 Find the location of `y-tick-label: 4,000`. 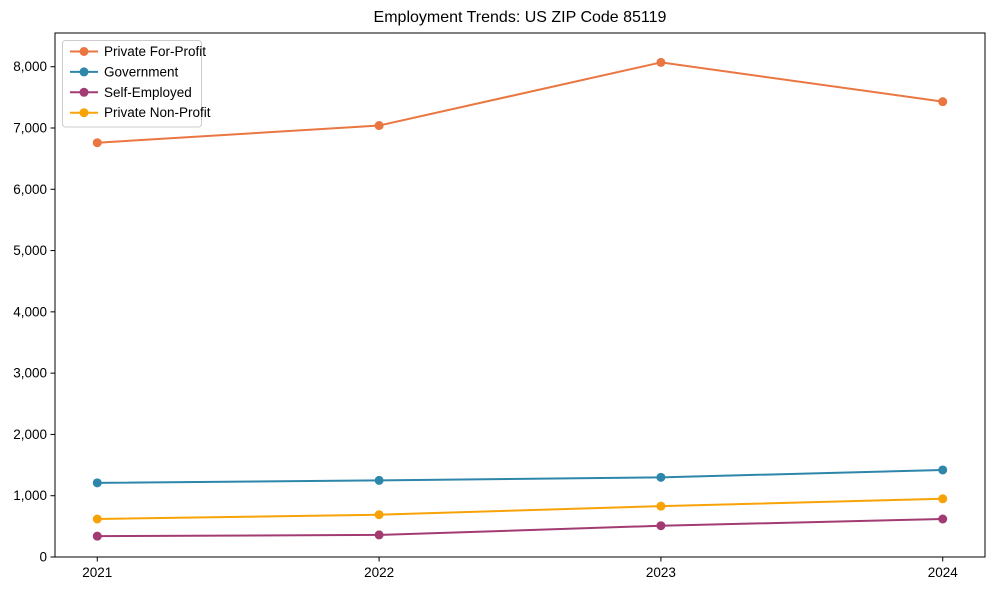

y-tick-label: 4,000 is located at coordinates (30, 311).